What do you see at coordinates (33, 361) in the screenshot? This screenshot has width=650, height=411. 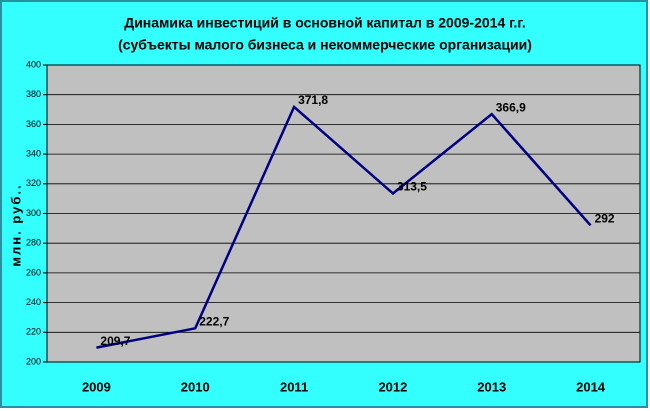 I see `y-tick-label: 200` at bounding box center [33, 361].